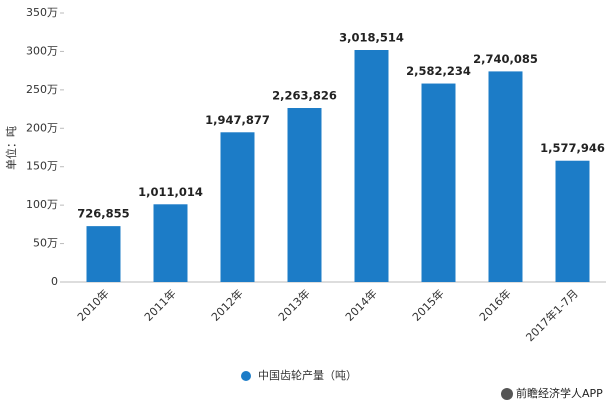 Image resolution: width=616 pixels, height=406 pixels. What do you see at coordinates (45, 243) in the screenshot?
I see `y-tick-label: 50万` at bounding box center [45, 243].